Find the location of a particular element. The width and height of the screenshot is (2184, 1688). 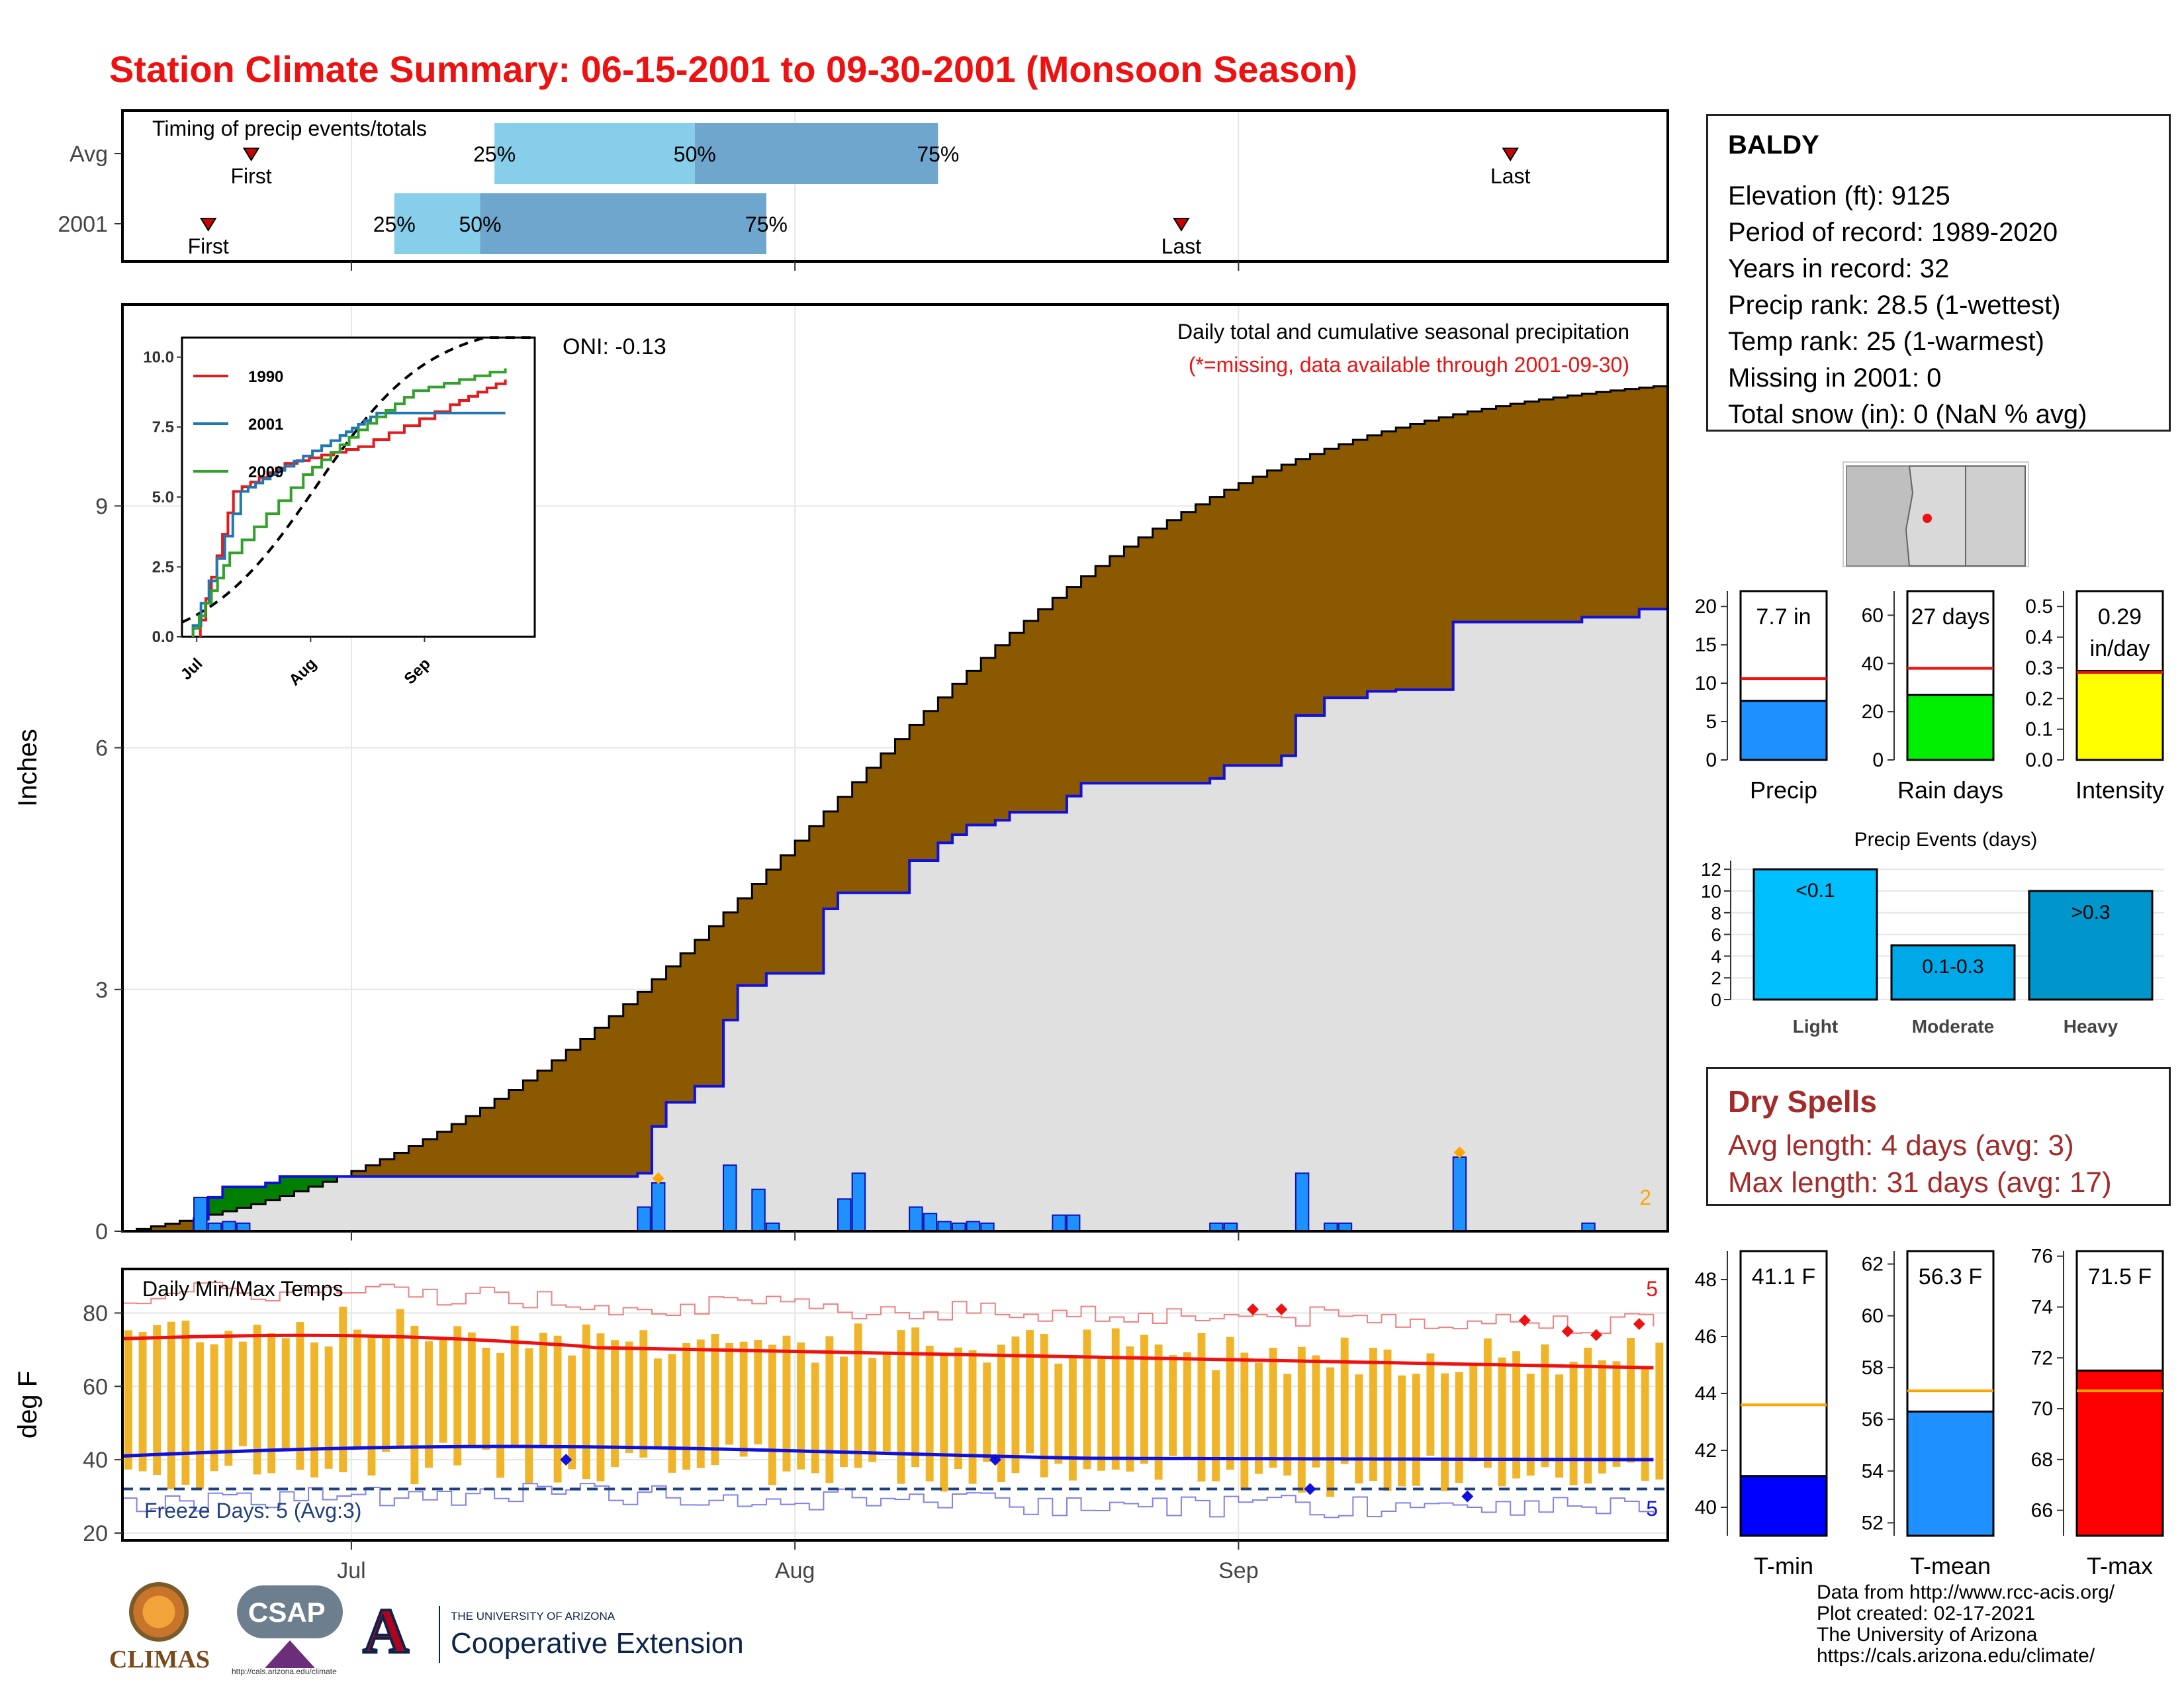

tmean-summary-value-label: 56.3 F is located at coordinates (1951, 1276).